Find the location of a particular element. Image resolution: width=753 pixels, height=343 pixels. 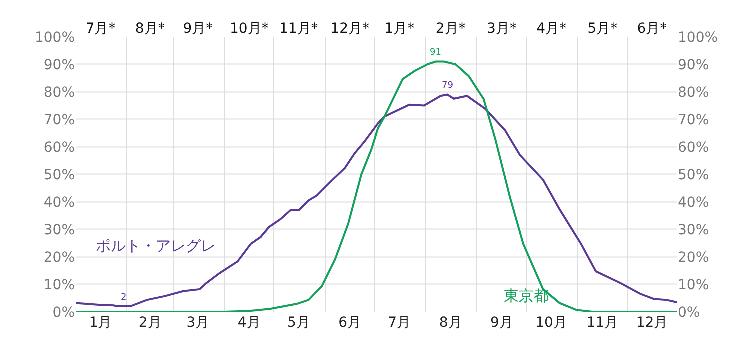

annotation: 91 is located at coordinates (436, 53).